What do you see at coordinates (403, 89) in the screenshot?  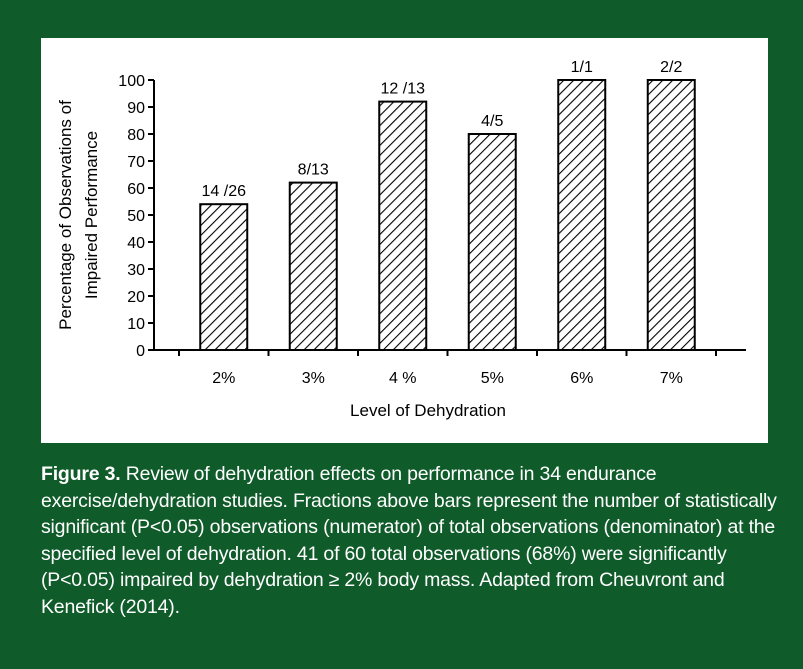 I see `bar-value-label: 12 /13` at bounding box center [403, 89].